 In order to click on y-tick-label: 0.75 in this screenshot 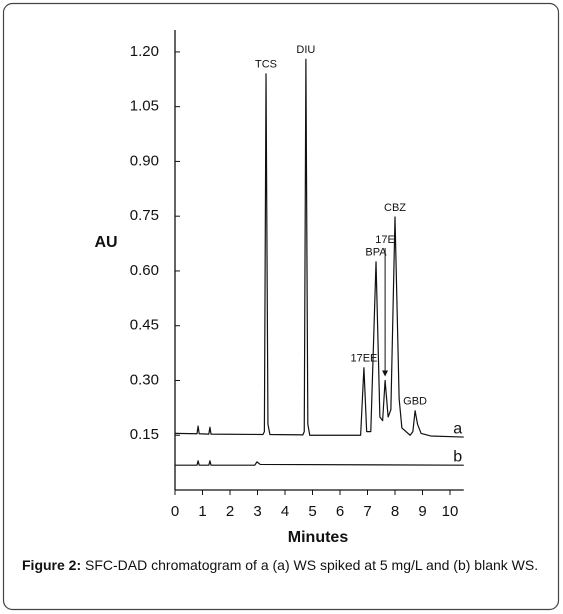, I will do `click(144, 215)`.